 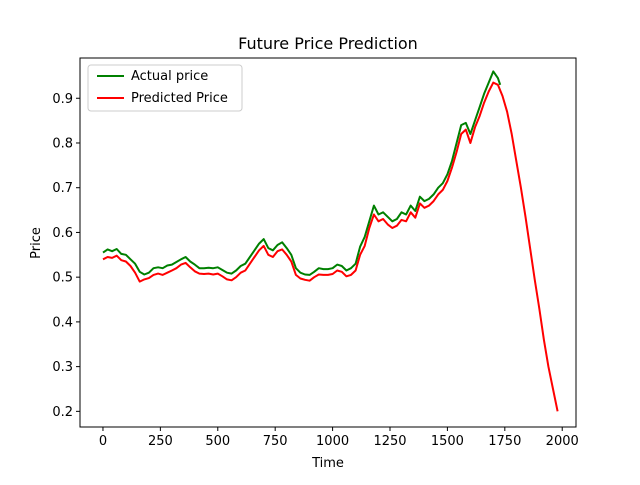 What do you see at coordinates (62, 367) in the screenshot?
I see `y-tick-label: 0.3` at bounding box center [62, 367].